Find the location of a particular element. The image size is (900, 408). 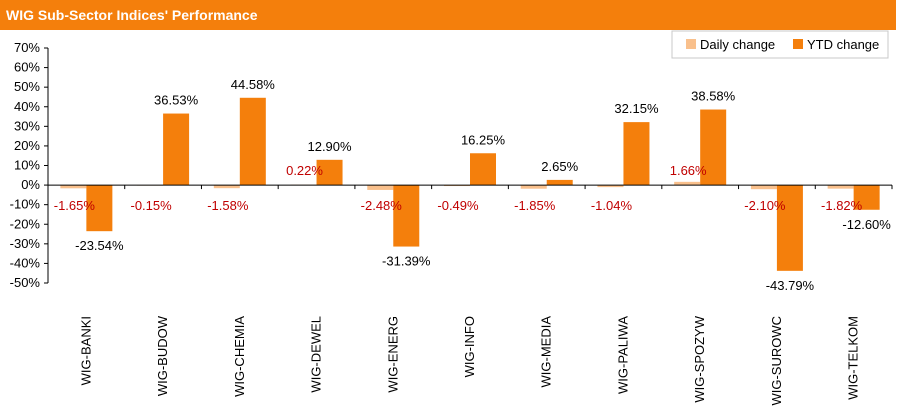

y-tick-label: -40% is located at coordinates (25, 262).